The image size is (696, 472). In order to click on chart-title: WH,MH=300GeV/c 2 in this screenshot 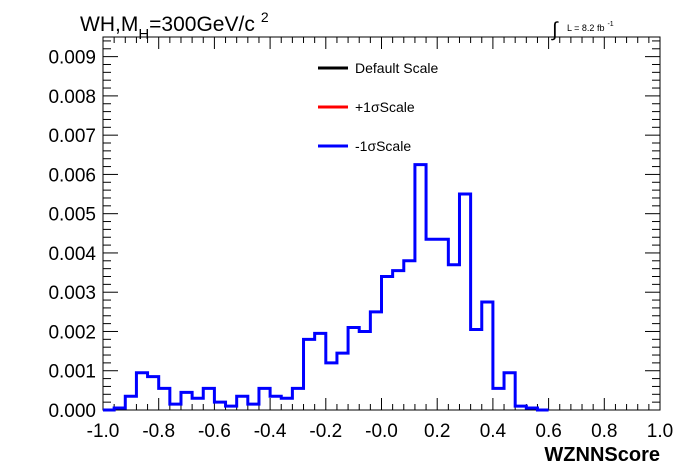, I will do `click(174, 26)`.